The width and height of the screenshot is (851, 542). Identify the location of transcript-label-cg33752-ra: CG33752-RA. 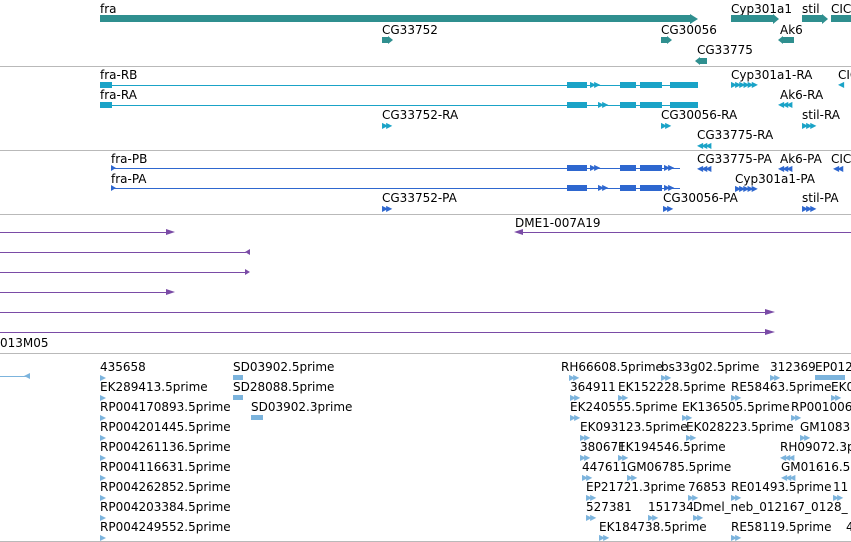
(420, 115).